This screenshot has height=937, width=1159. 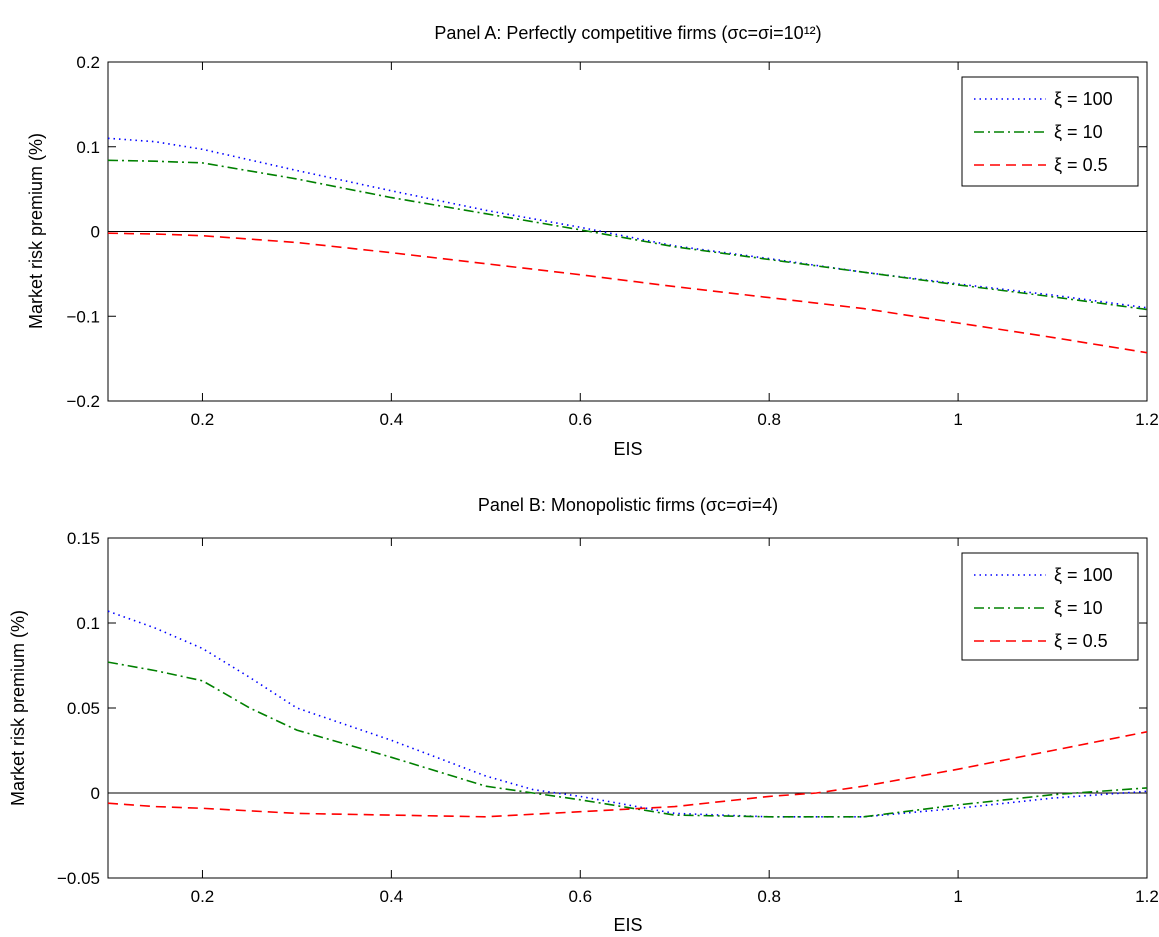 I want to click on panel-b-legend: ξ = 100 ξ = 10 ξ = 0.5, so click(x=1050, y=606).